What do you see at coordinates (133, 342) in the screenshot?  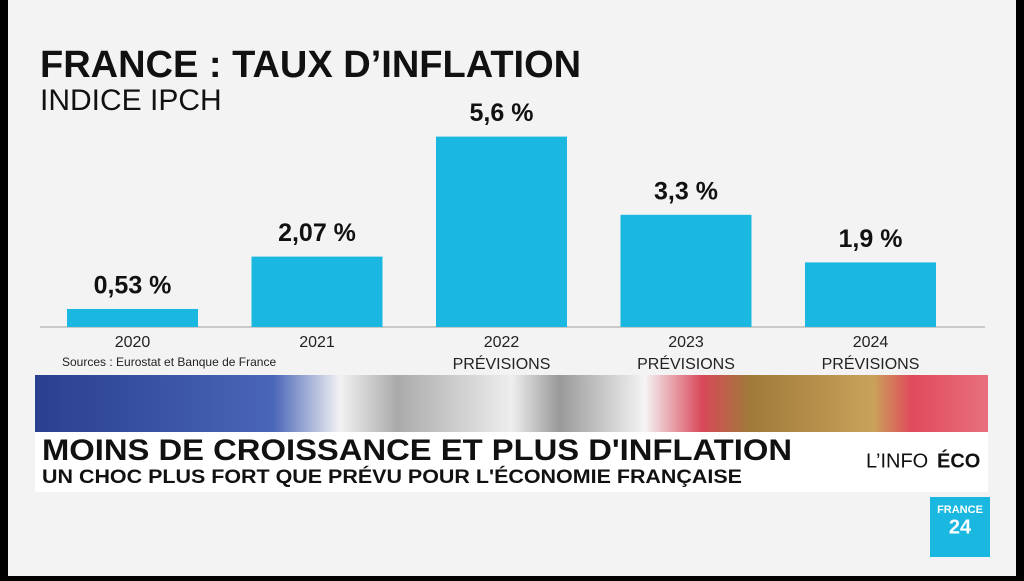 I see `x-tick-label: 2020` at bounding box center [133, 342].